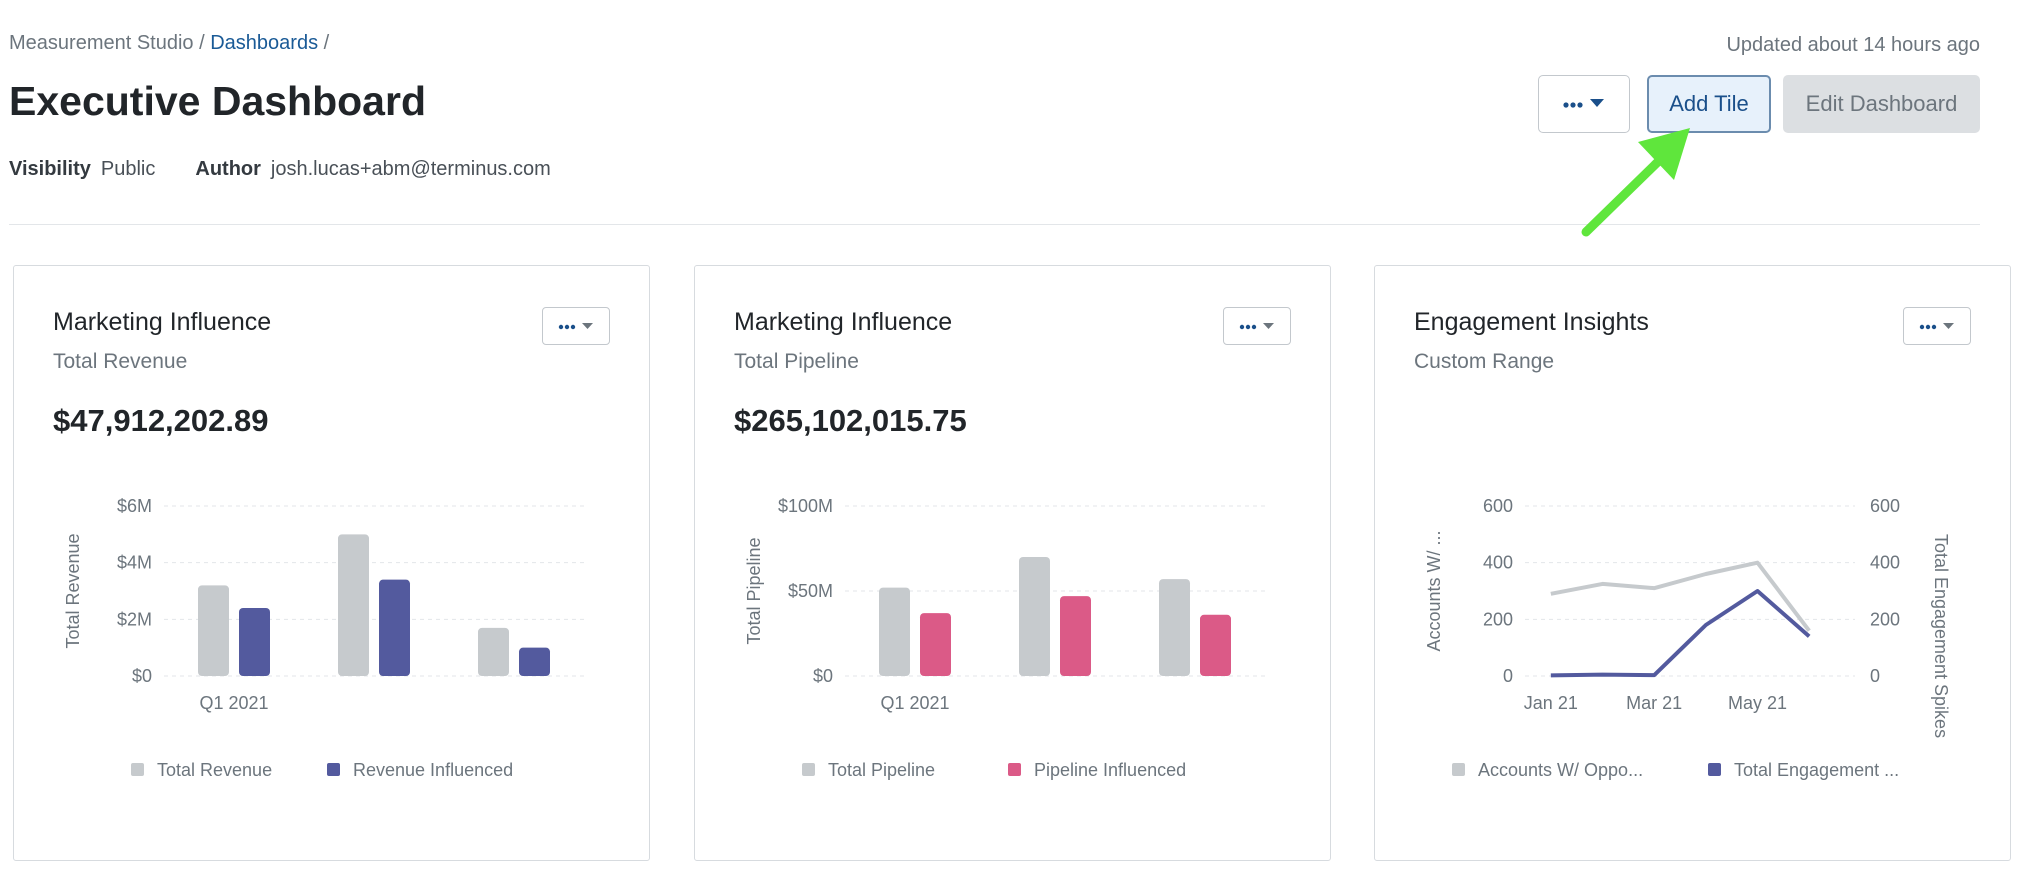  I want to click on y-axis-label: Total Revenue, so click(73, 590).